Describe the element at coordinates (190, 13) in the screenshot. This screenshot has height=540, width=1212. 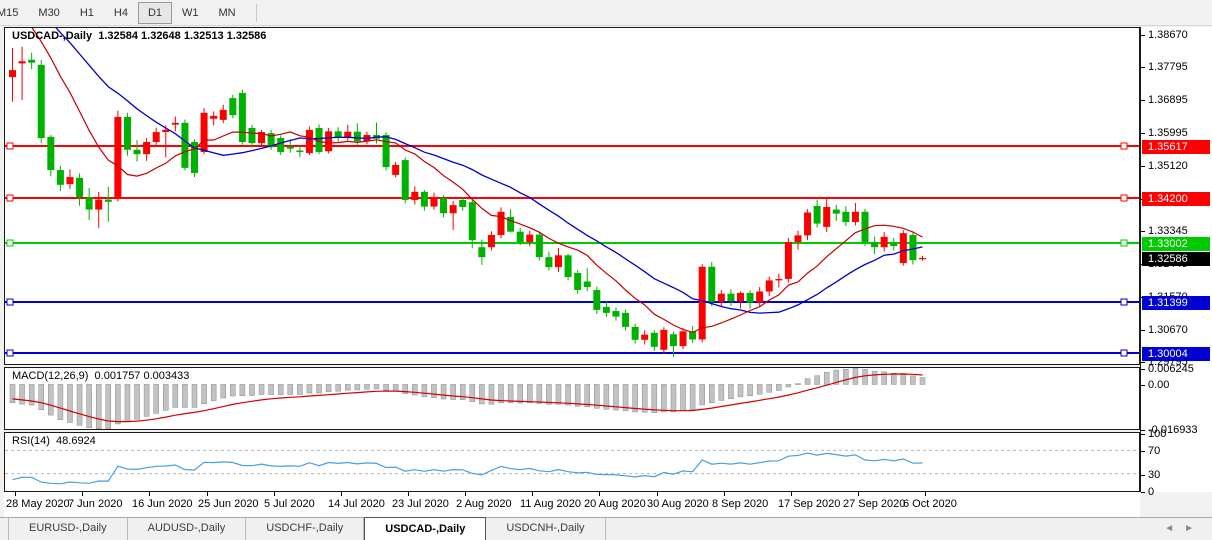
I see `timeframe-button-w1: W1` at that location.